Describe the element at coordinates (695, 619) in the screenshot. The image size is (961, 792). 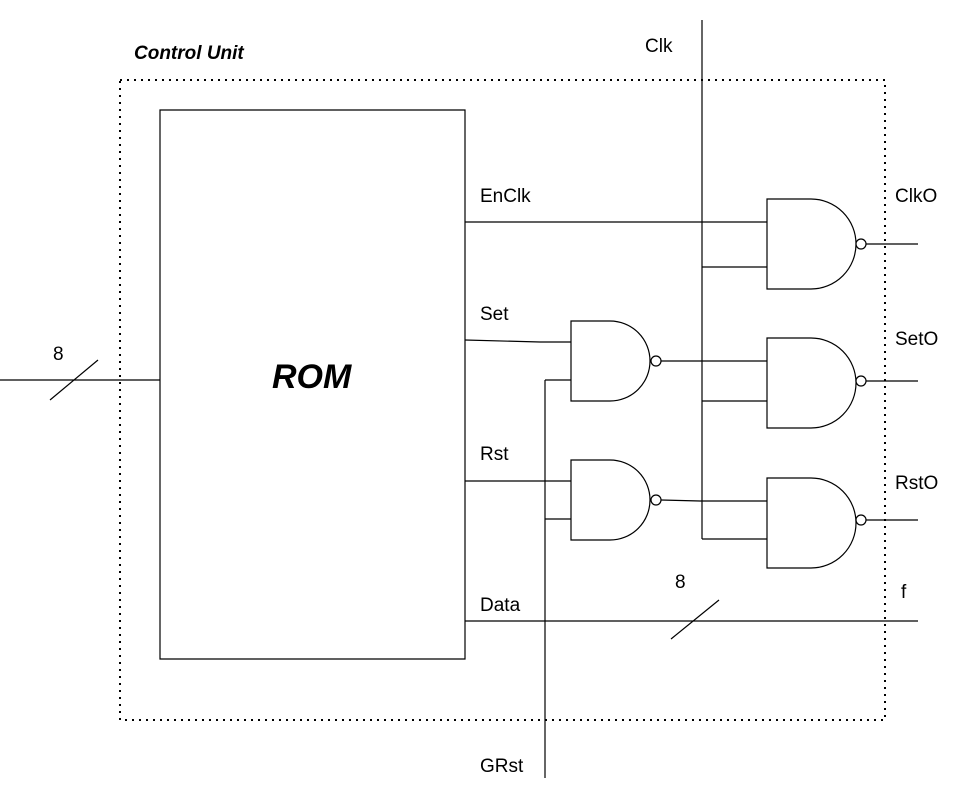
I see `data-bus-slash` at that location.